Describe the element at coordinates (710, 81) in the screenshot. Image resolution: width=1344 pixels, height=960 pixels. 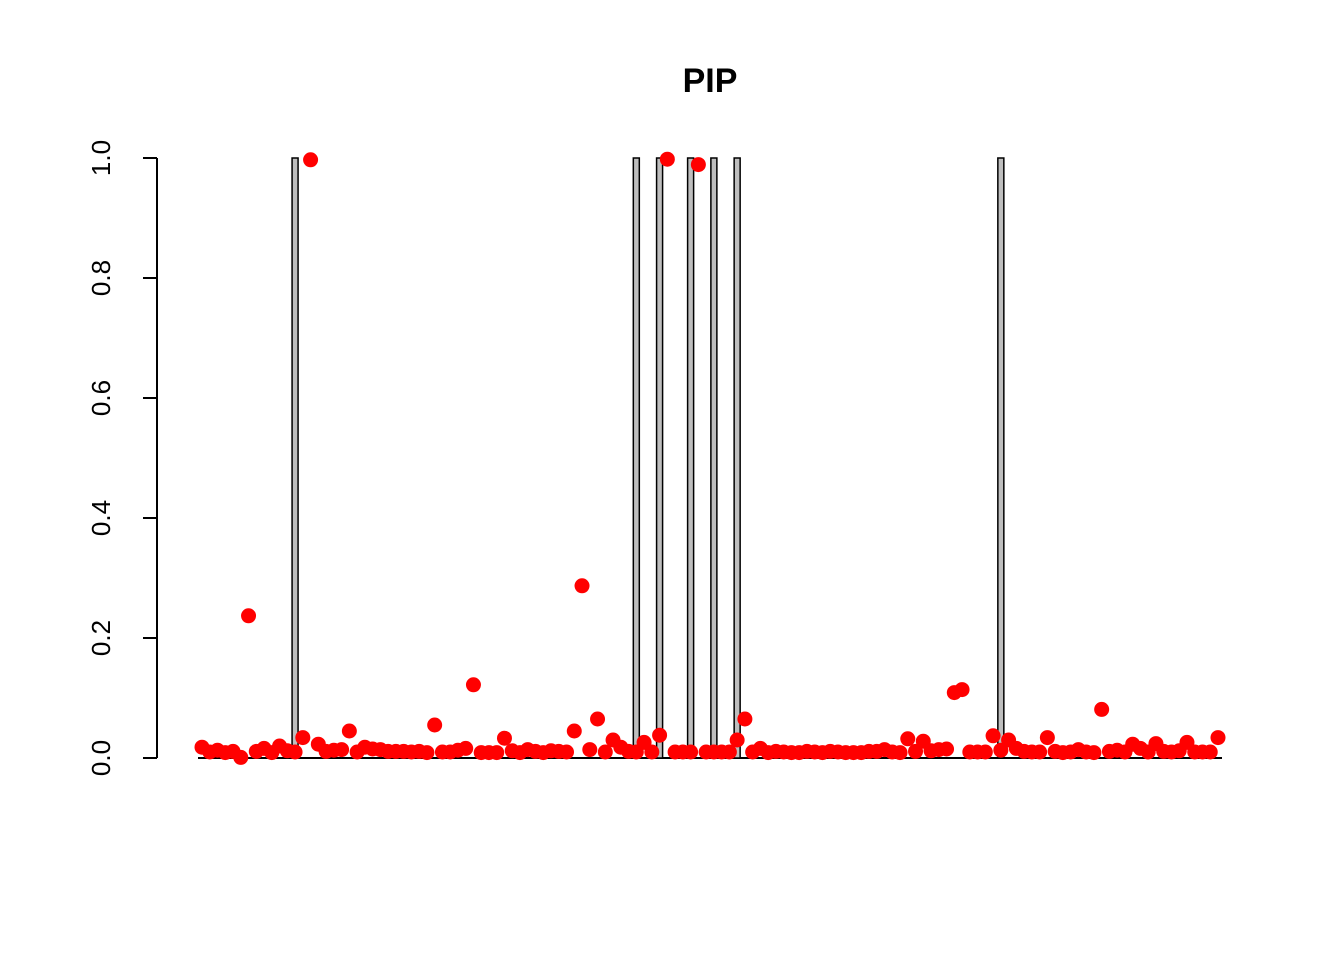
I see `chart-title: PIP` at that location.